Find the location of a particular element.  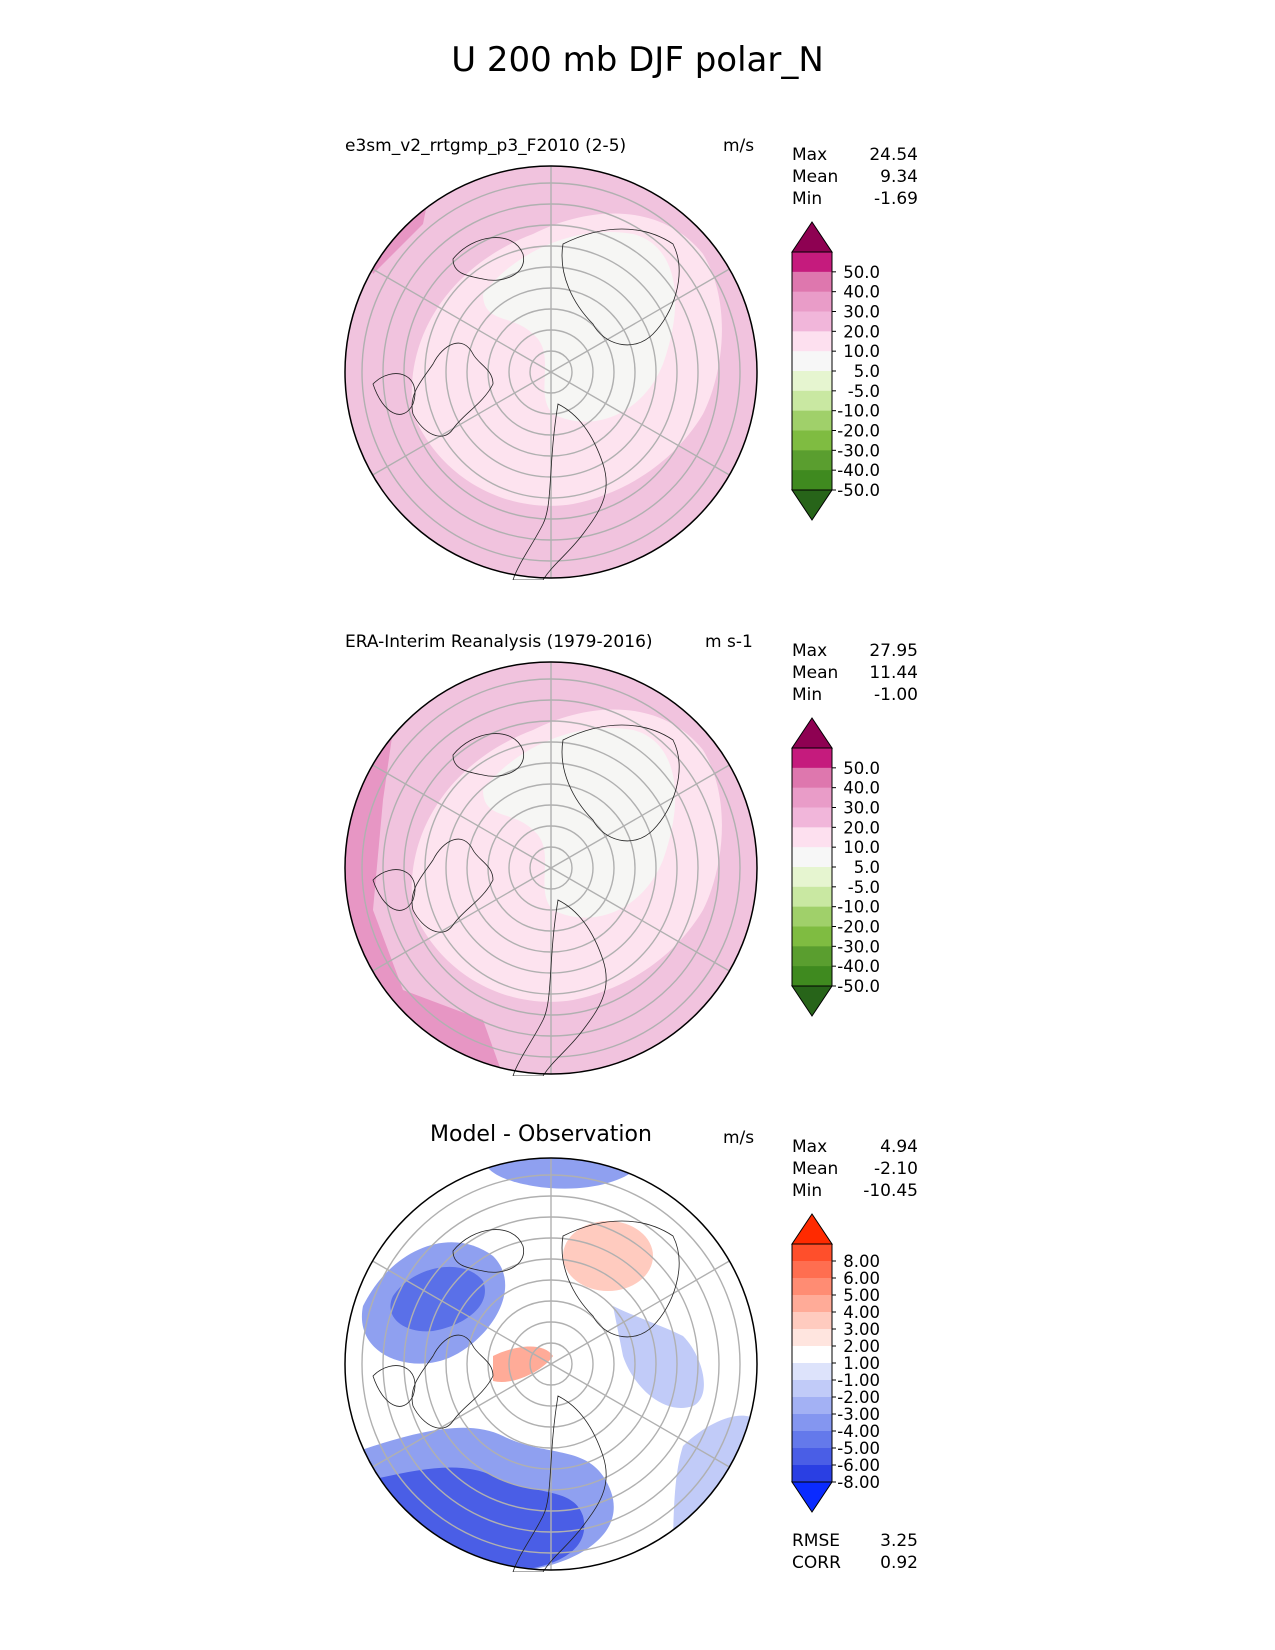

stats-reference: Max 27.95 Mean 11.44 Min -1.00 is located at coordinates (855, 673).